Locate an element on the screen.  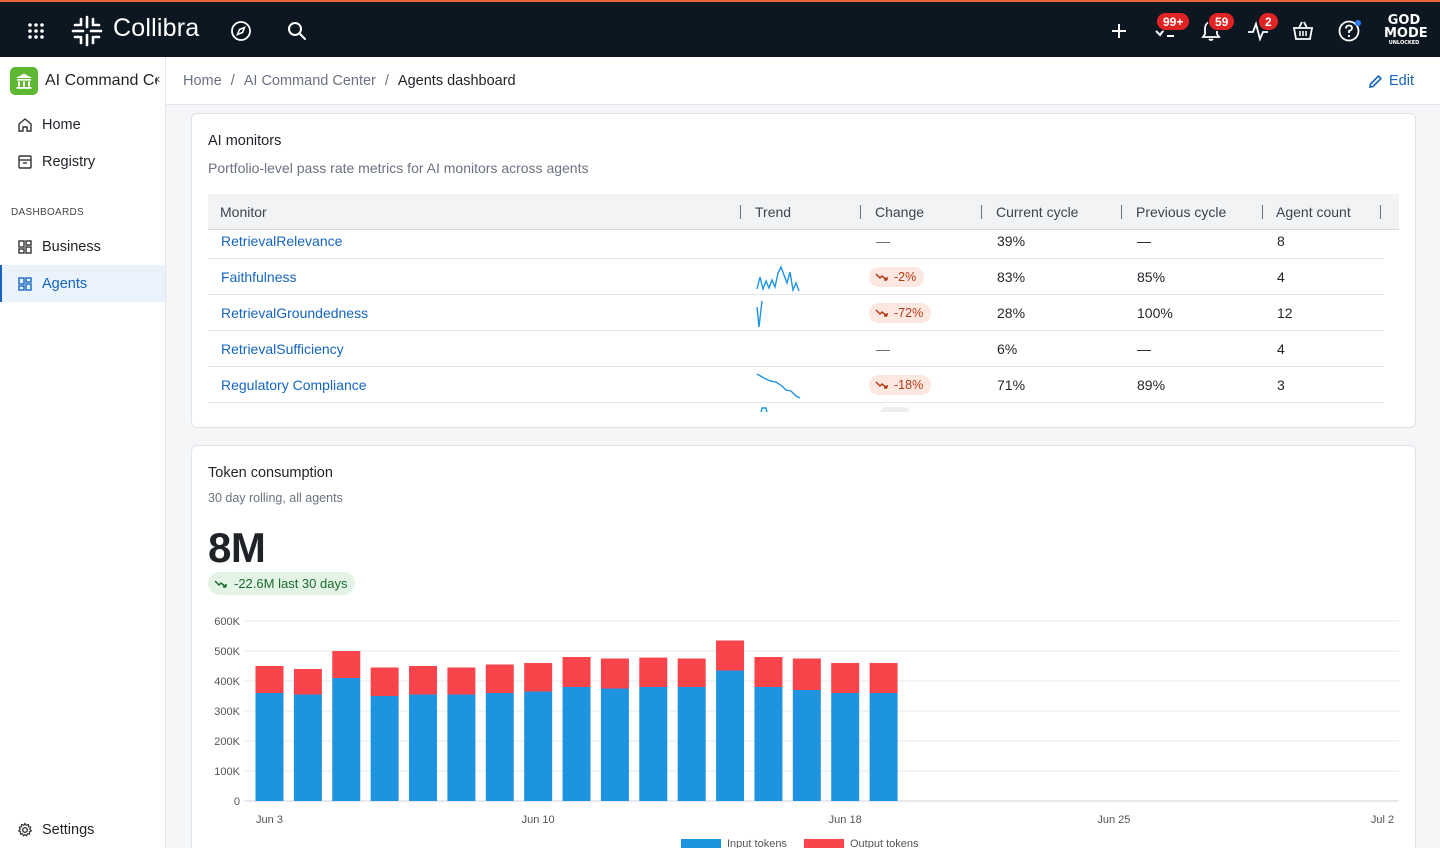
breadcrumb-home: Home is located at coordinates (202, 81).